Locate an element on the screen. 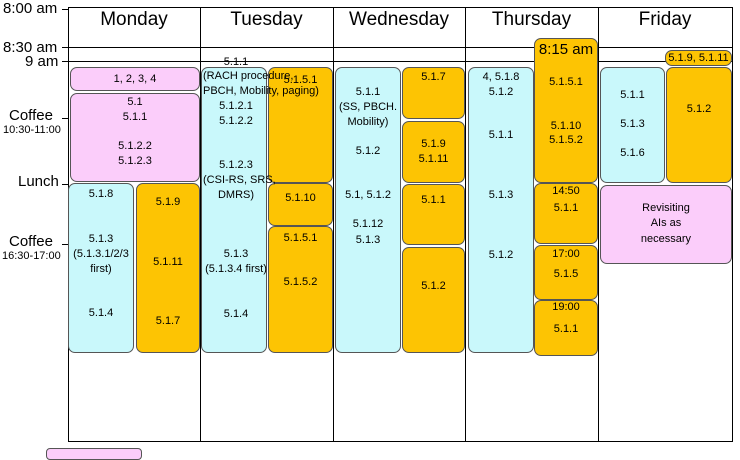 The image size is (740, 460). monday-morning-text: 5.1.2.2 is located at coordinates (135, 146).